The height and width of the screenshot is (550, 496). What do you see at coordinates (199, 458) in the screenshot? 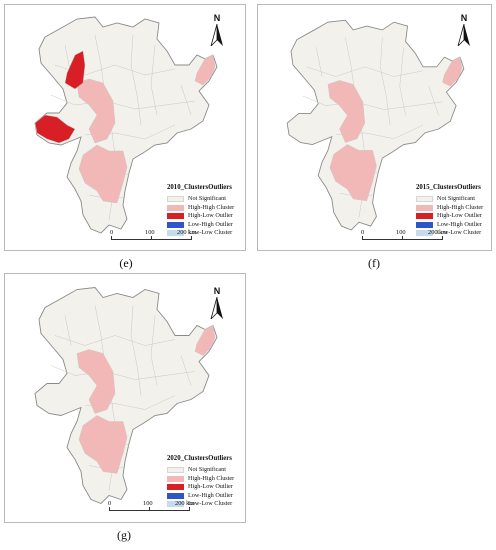
I see `legend-title: 2020_ClustersOutliers` at bounding box center [199, 458].